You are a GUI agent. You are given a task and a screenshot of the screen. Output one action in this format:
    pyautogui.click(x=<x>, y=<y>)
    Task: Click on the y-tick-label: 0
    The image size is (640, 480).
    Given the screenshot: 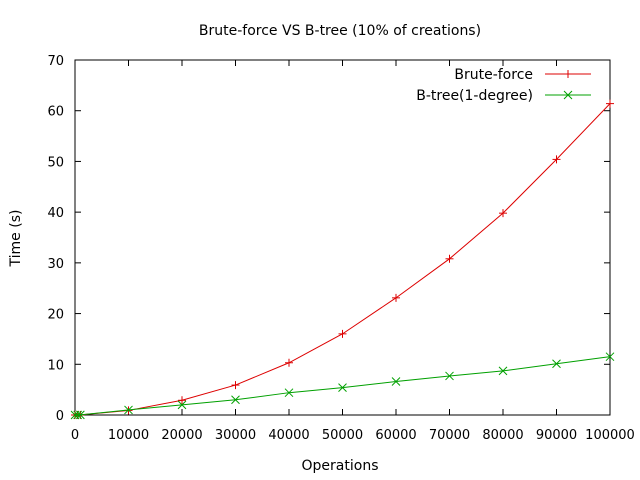 What is the action you would take?
    pyautogui.click(x=60, y=416)
    